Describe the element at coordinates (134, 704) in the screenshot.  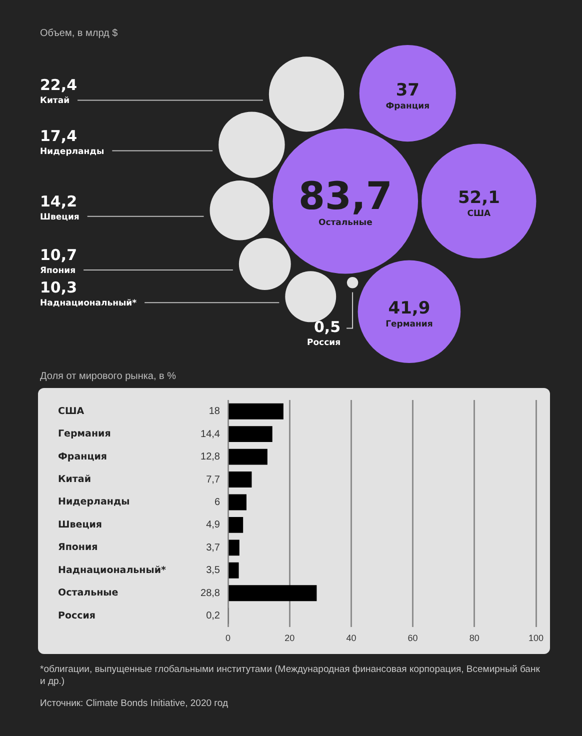
I see `text: Источник: Climate Bonds Initiative, 2020 год` at that location.